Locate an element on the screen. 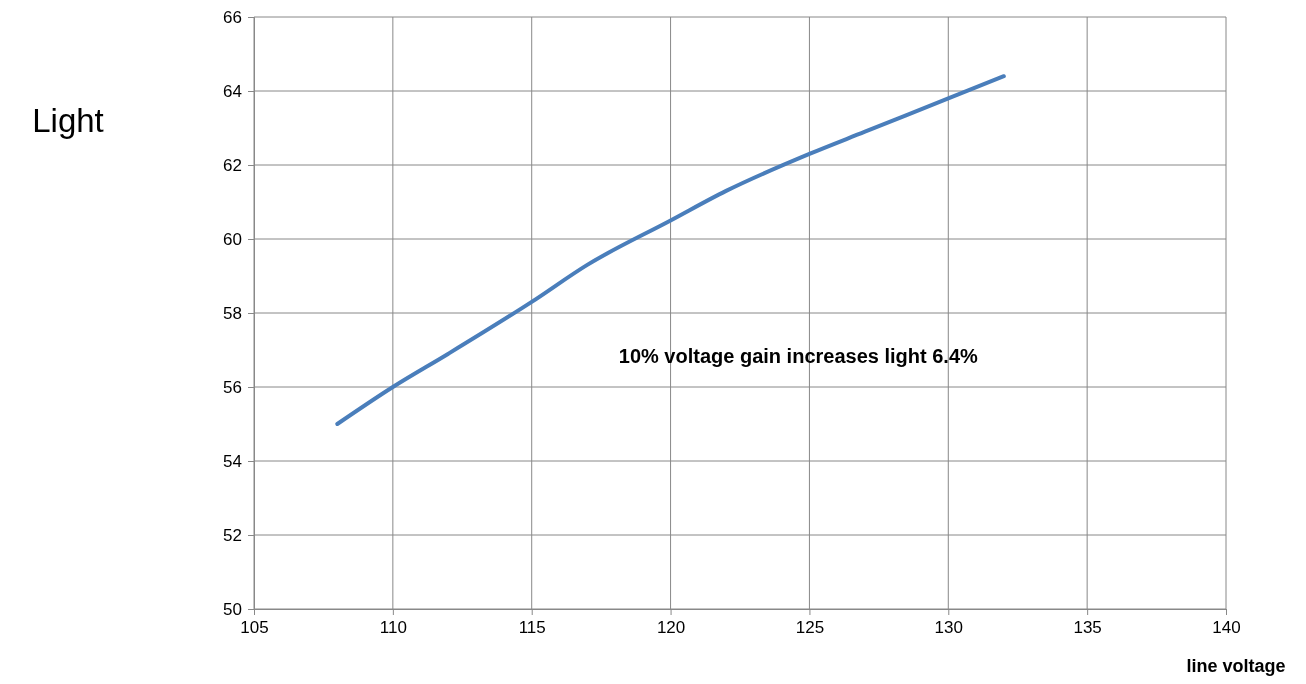  x-tick-label: 115 is located at coordinates (532, 628).